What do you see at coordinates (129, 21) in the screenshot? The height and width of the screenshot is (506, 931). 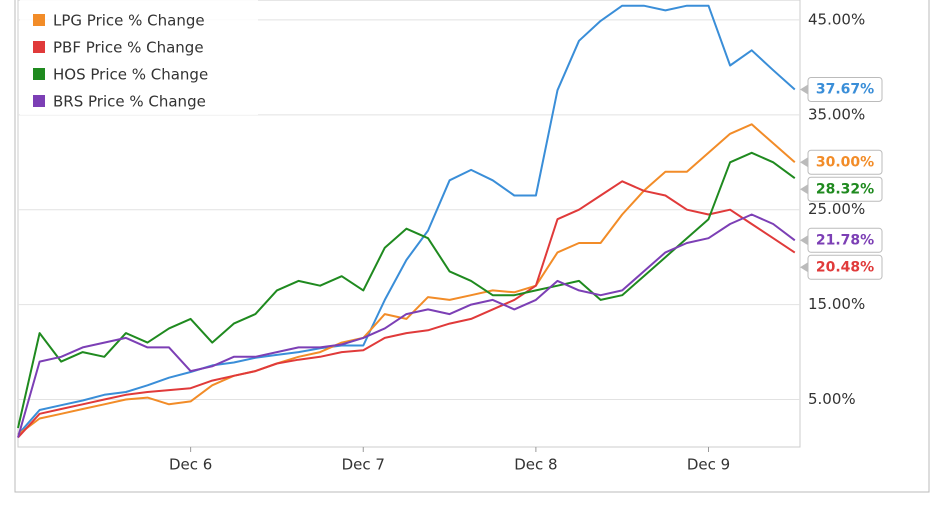 I see `legend-label: LPG Price % Change` at bounding box center [129, 21].